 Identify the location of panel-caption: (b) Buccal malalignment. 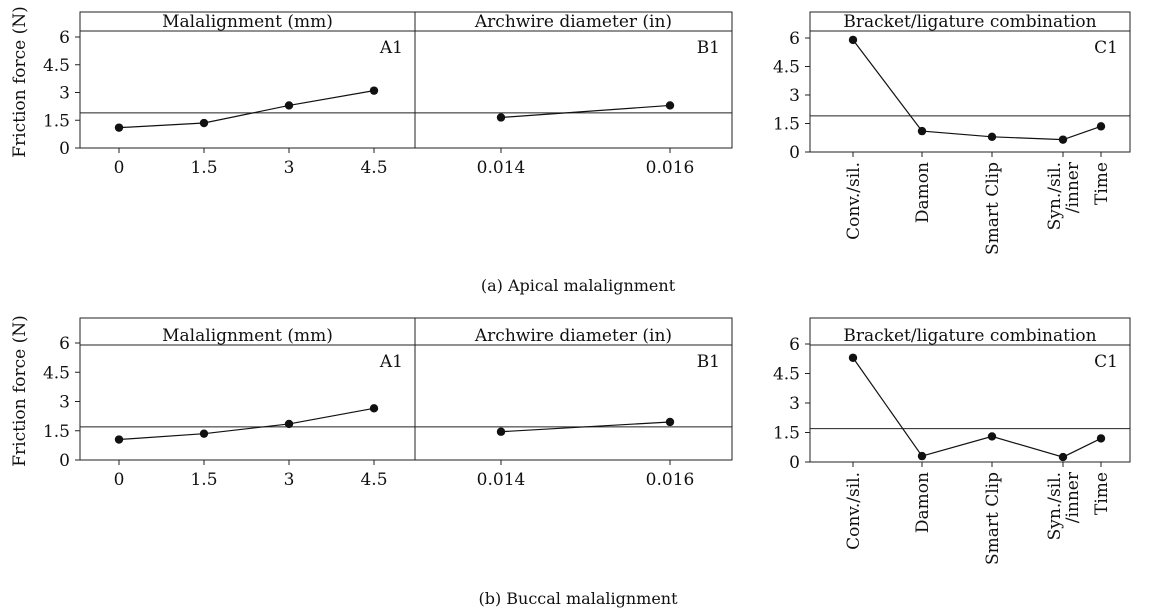
(578, 598).